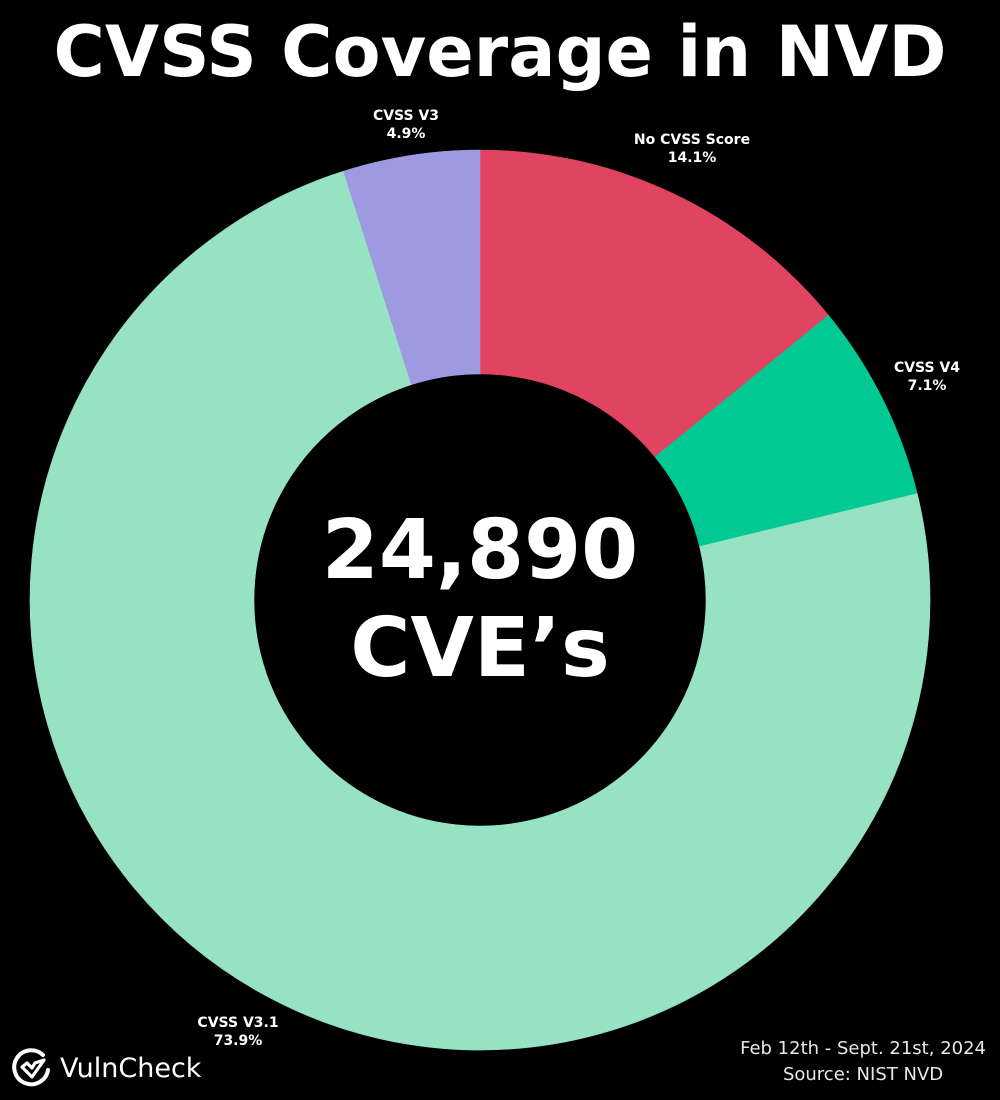  Describe the element at coordinates (500, 52) in the screenshot. I see `chart-title: CVSS Coverage in NVD` at that location.